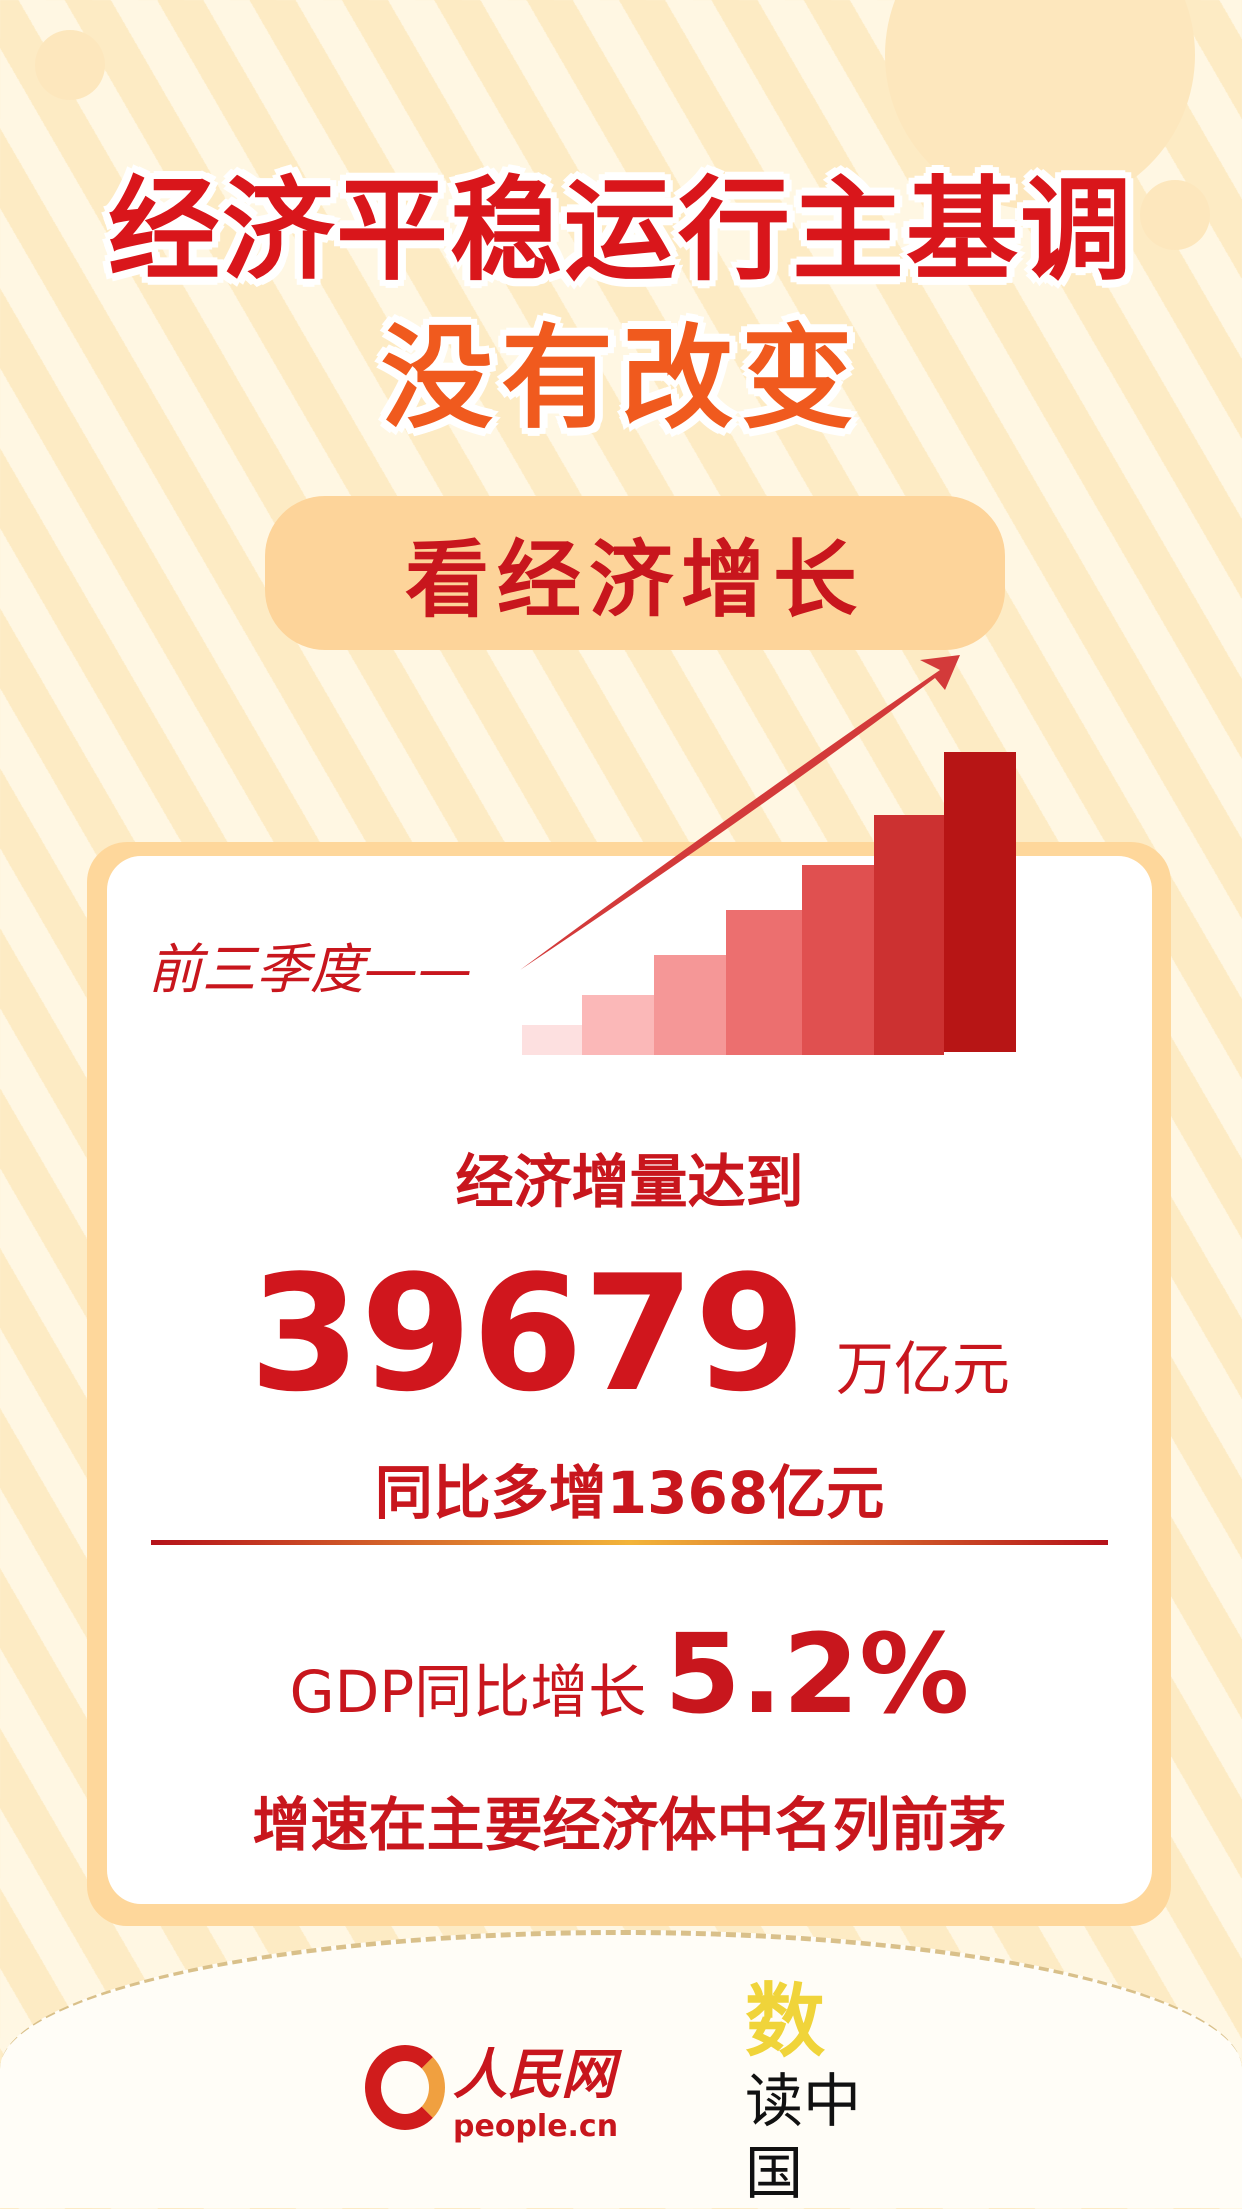  What do you see at coordinates (468, 1692) in the screenshot?
I see `gdp-label: GDP同比增长` at bounding box center [468, 1692].